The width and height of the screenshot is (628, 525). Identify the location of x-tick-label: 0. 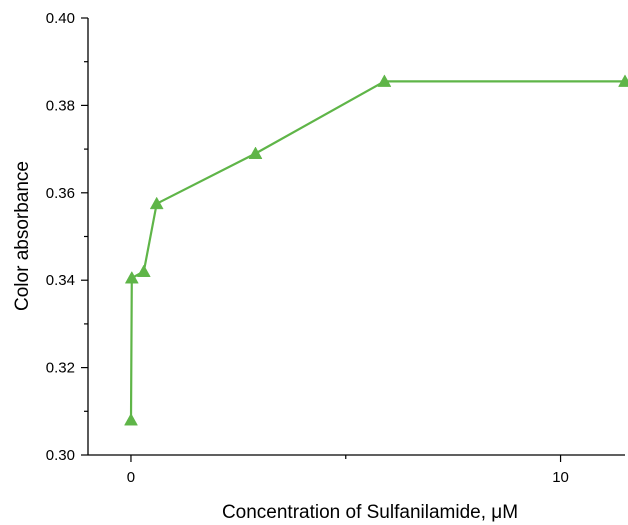
(131, 477).